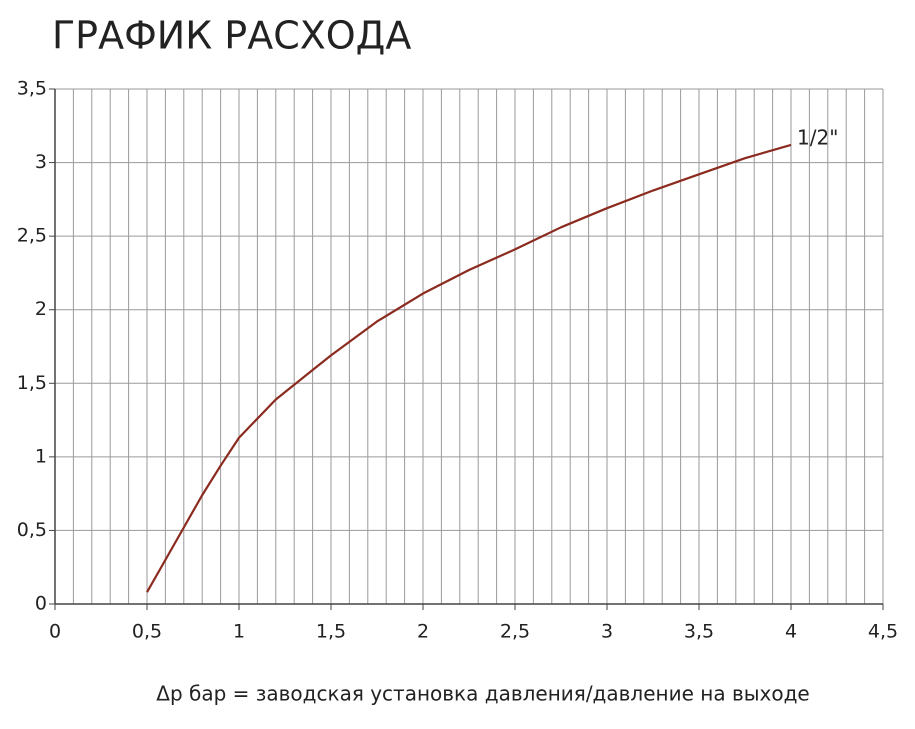  I want to click on y-tick-label: 3,5, so click(32, 89).